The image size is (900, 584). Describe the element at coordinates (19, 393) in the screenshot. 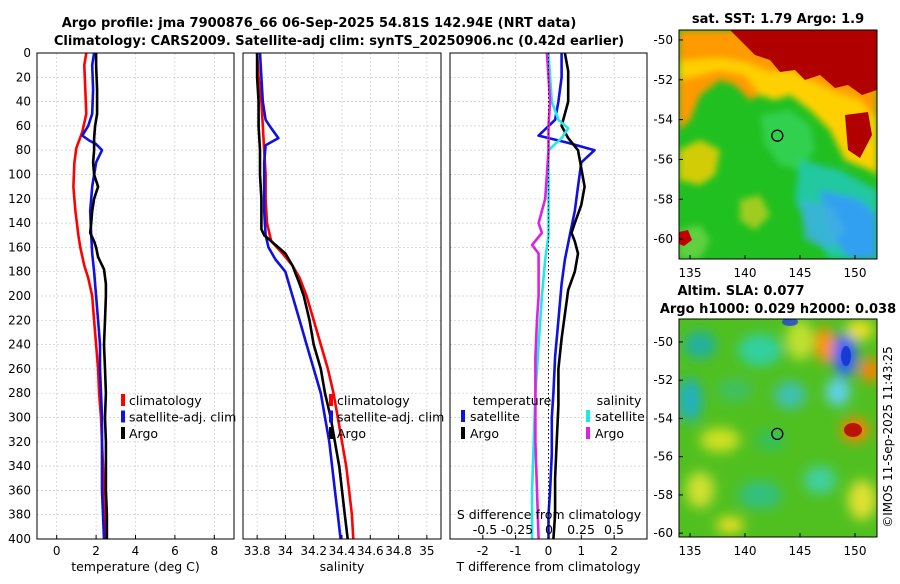

I see `depth-tick-label: 280` at that location.